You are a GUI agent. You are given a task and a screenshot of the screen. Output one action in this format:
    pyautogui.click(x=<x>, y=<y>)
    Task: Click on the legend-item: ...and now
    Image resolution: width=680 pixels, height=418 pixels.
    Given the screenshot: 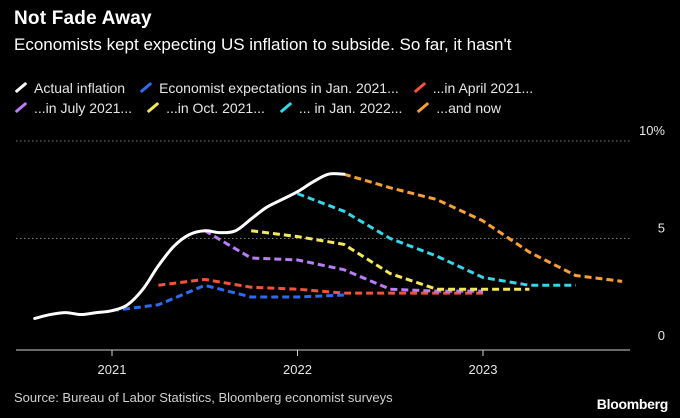 What is the action you would take?
    pyautogui.click(x=458, y=108)
    